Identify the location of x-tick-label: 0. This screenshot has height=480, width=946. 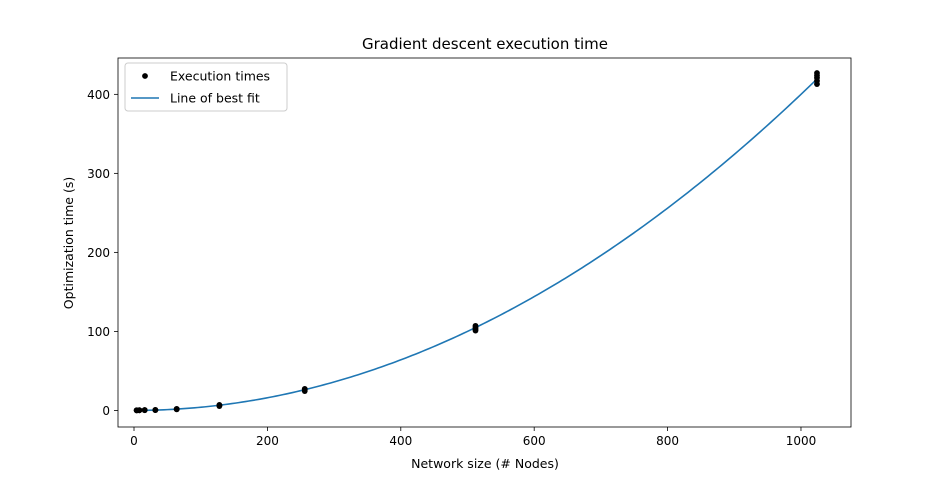
(134, 441).